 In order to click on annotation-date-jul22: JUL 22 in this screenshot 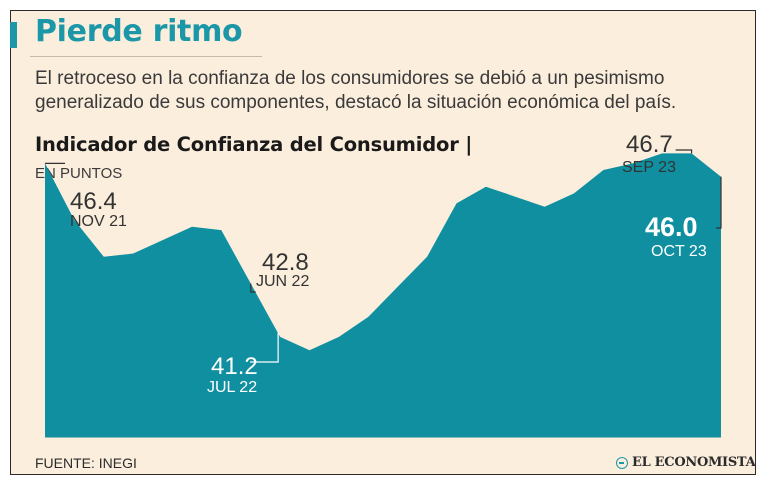, I will do `click(232, 387)`.